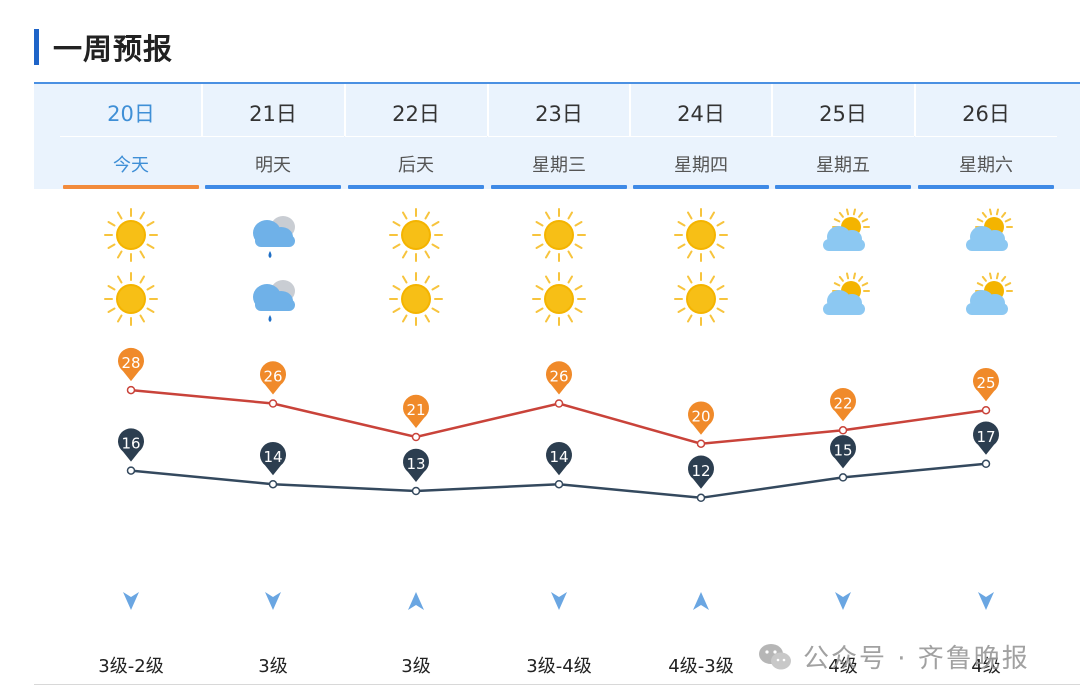 Image resolution: width=1080 pixels, height=699 pixels. I want to click on high-temp-line, so click(558, 416).